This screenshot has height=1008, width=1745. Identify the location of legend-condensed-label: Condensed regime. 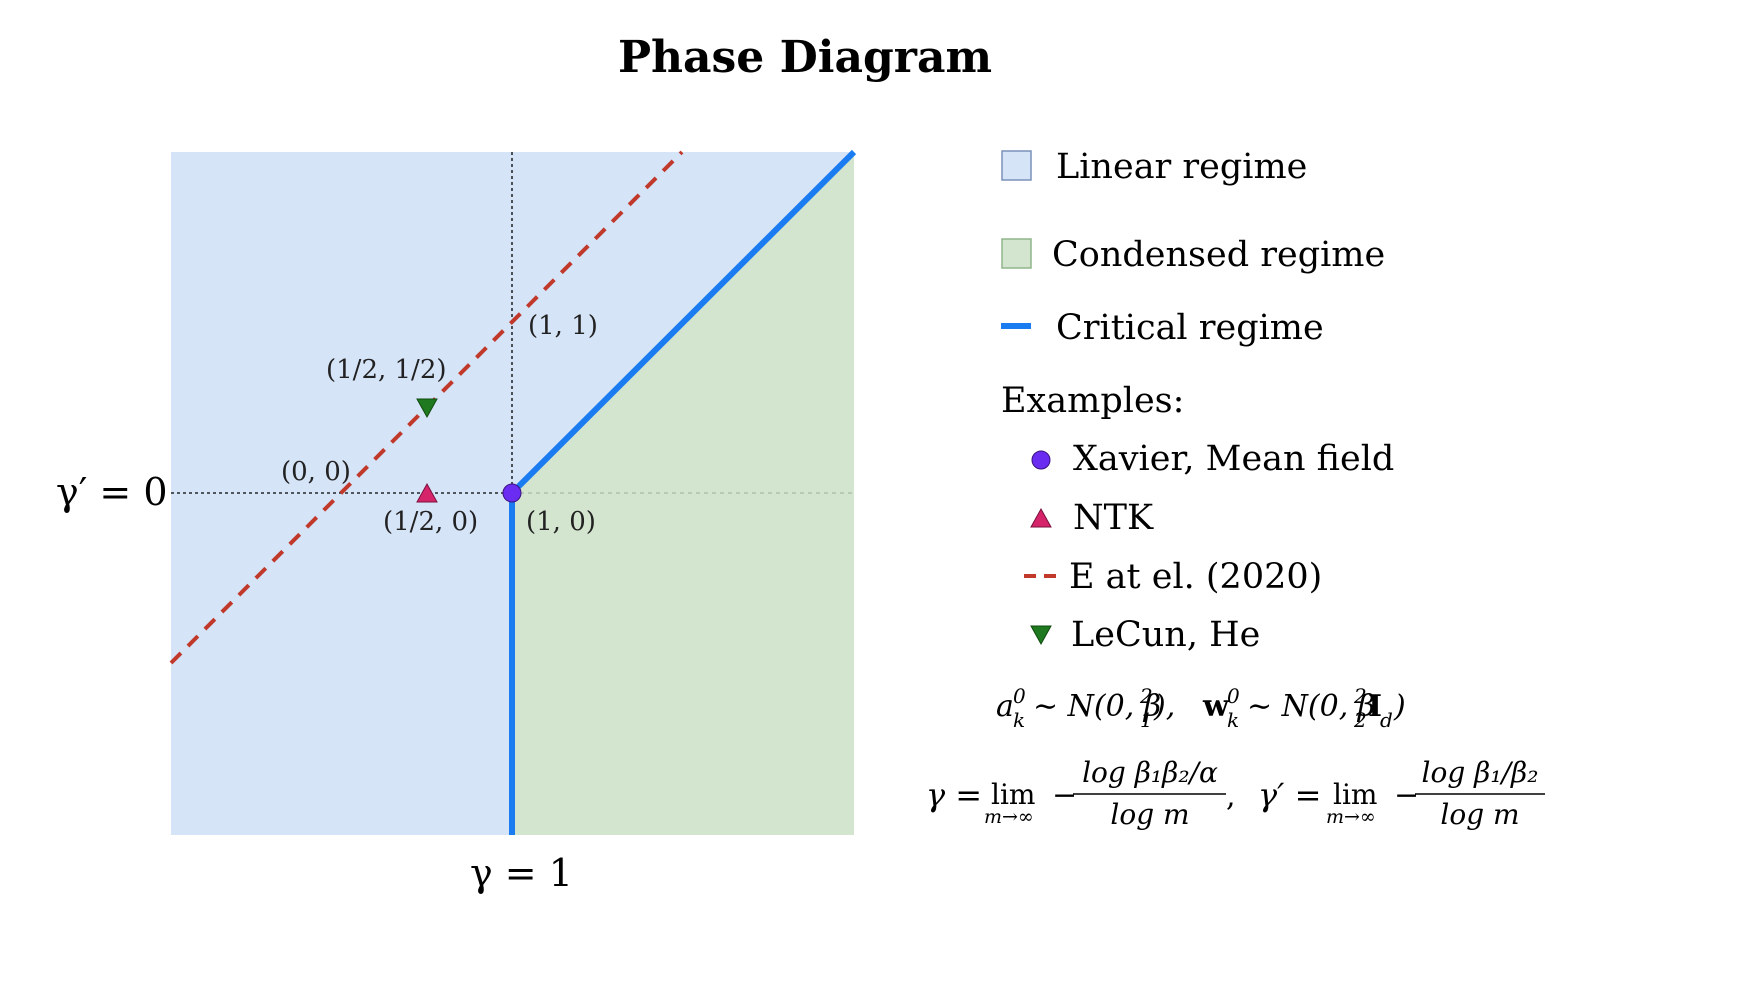
(1218, 255).